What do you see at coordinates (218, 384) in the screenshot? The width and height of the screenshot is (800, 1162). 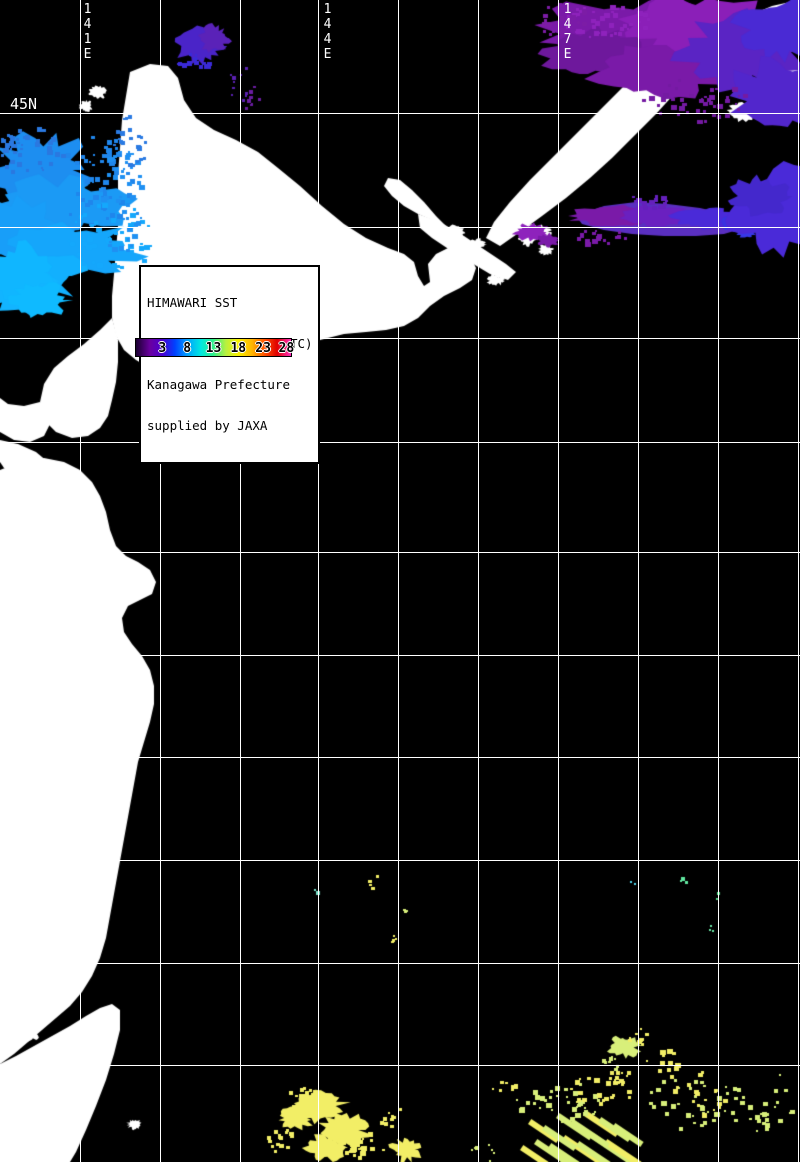 I see `info-region: Kanagawa Prefecture` at bounding box center [218, 384].